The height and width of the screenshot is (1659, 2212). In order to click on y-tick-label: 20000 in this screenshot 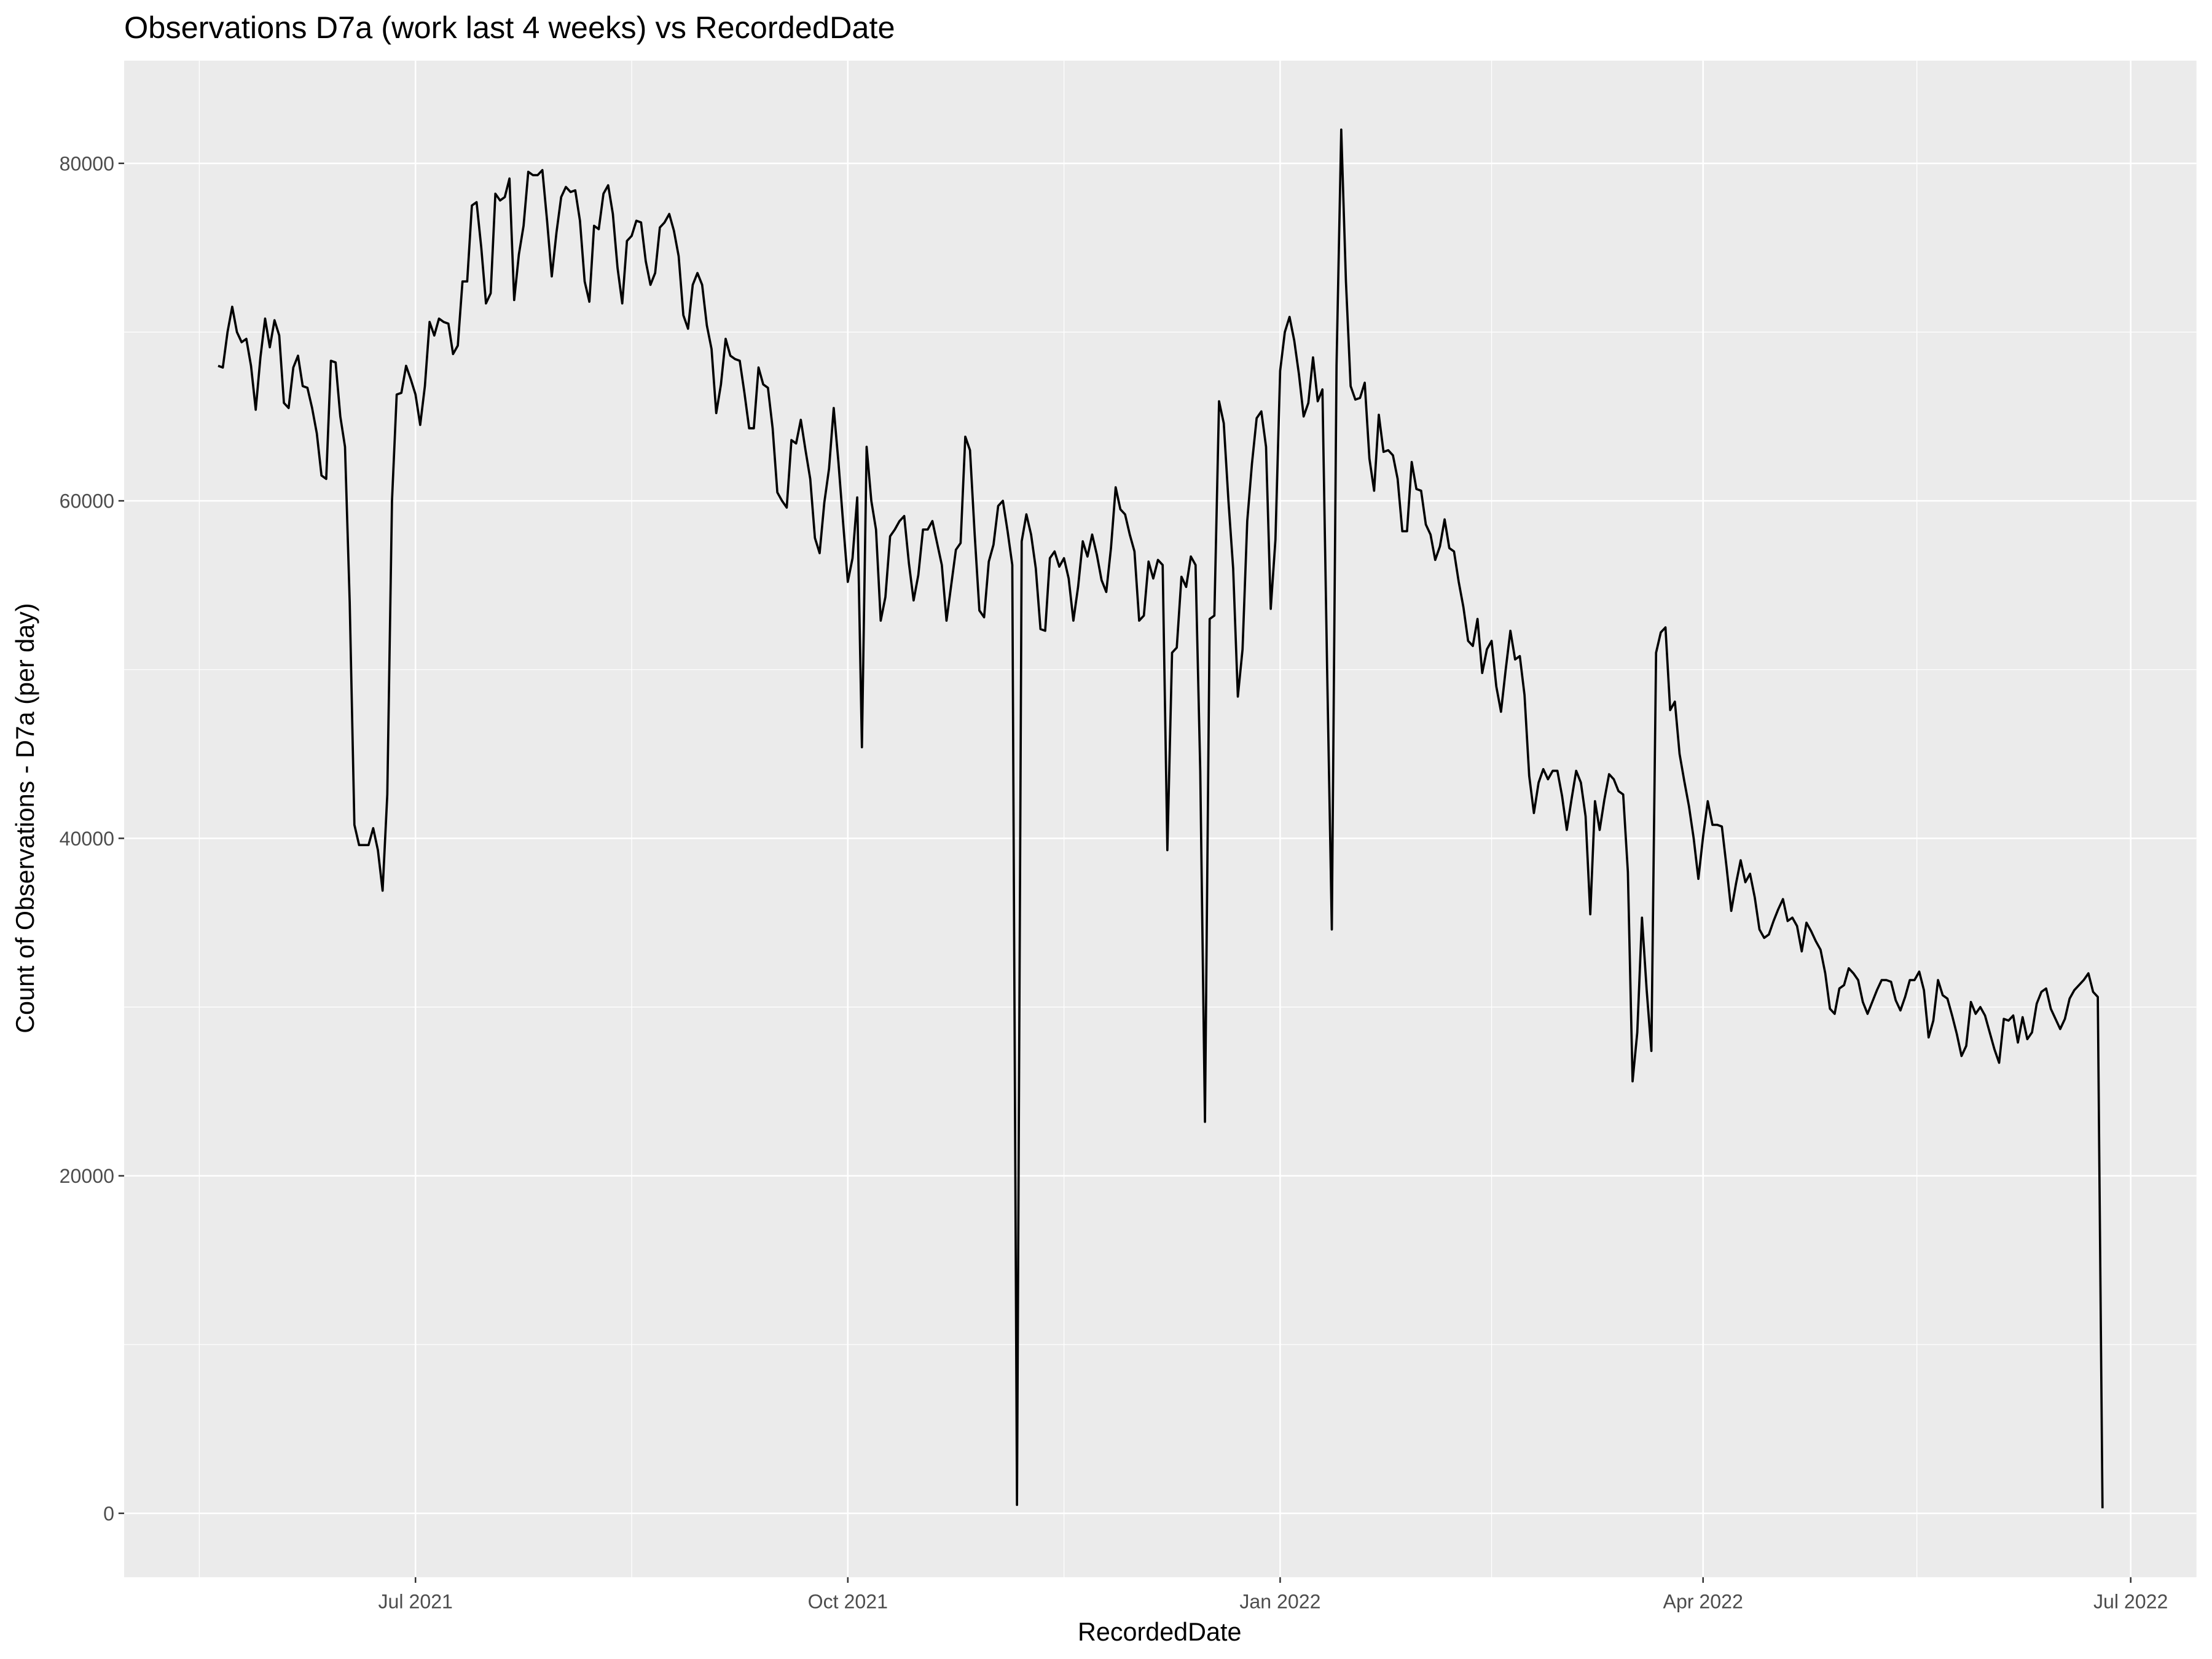, I will do `click(87, 1176)`.